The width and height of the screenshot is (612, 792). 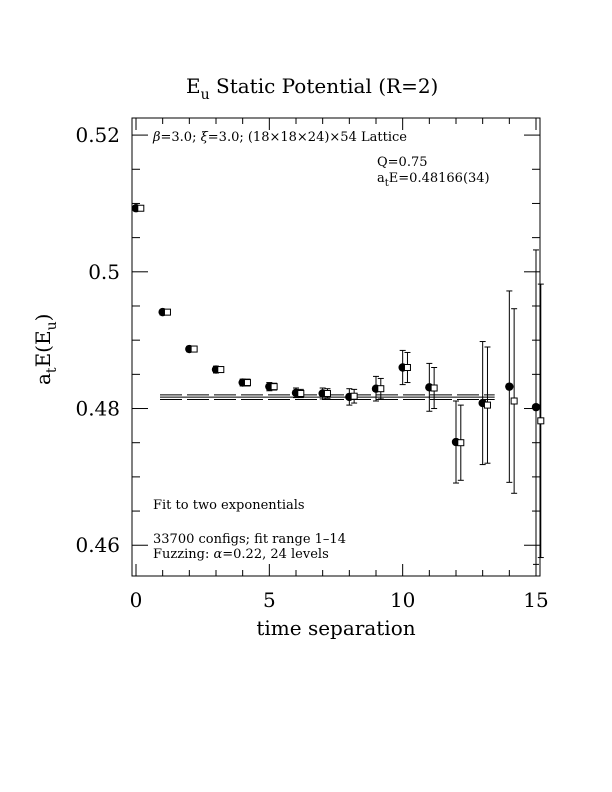 I want to click on y-tick-label: 0.46, so click(x=97, y=545).